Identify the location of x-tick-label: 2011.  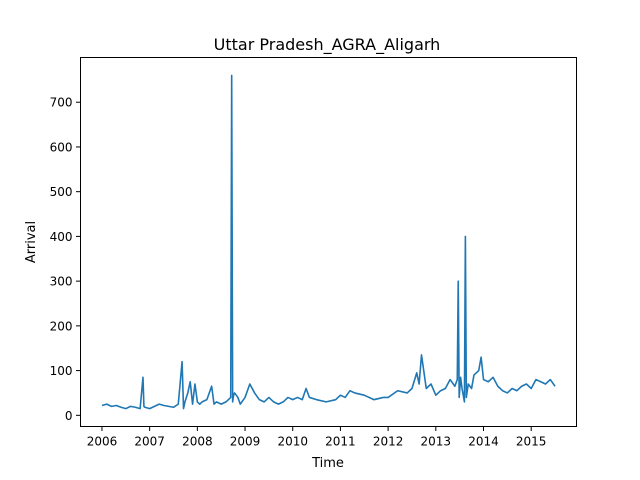
(340, 442).